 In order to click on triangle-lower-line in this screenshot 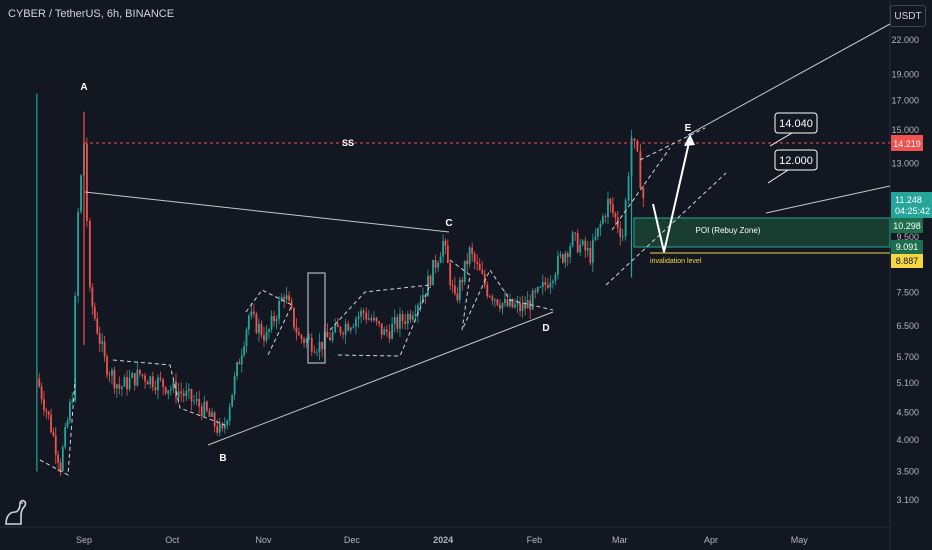, I will do `click(380, 378)`.